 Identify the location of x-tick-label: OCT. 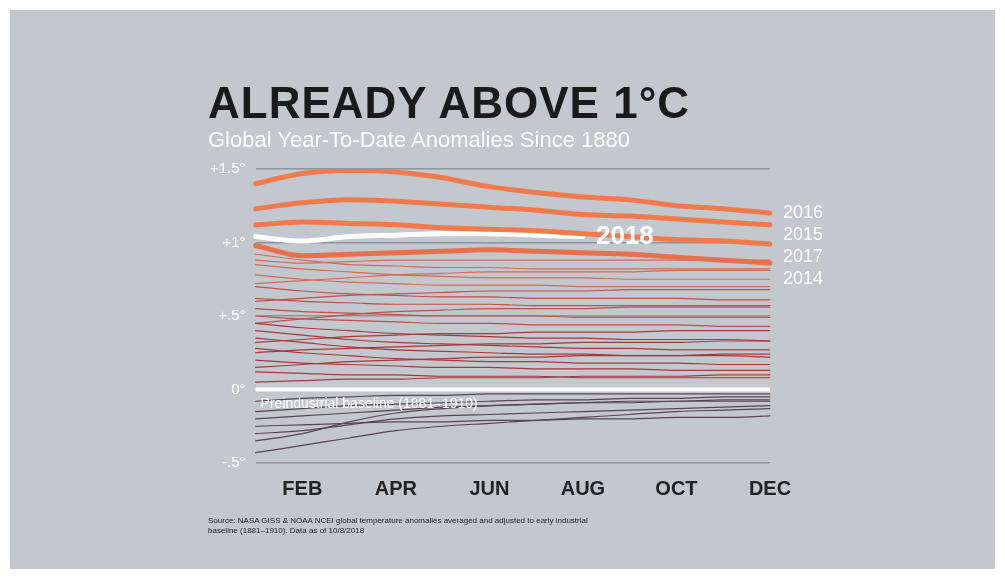
(676, 487).